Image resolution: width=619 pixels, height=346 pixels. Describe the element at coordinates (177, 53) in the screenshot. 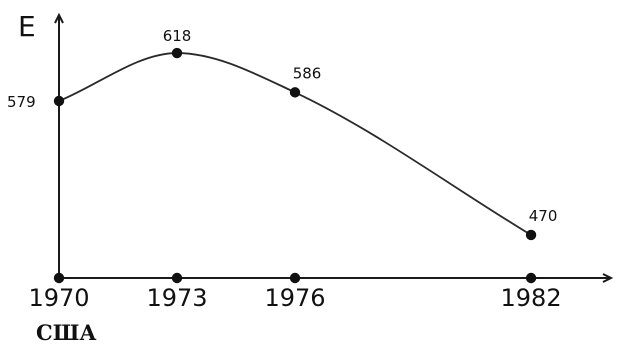

I see `data-point-1973` at that location.